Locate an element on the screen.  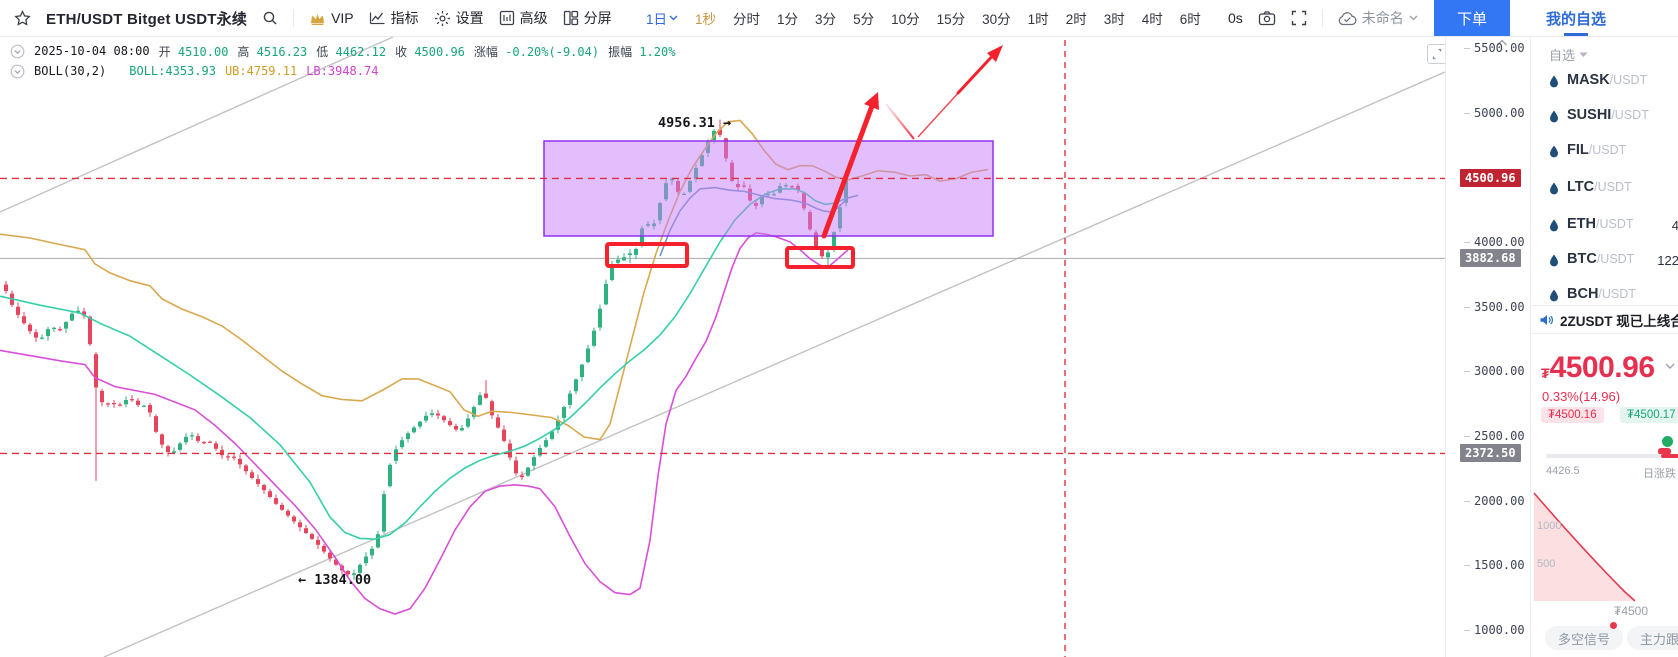
indicator-chart-icon is located at coordinates (377, 18).